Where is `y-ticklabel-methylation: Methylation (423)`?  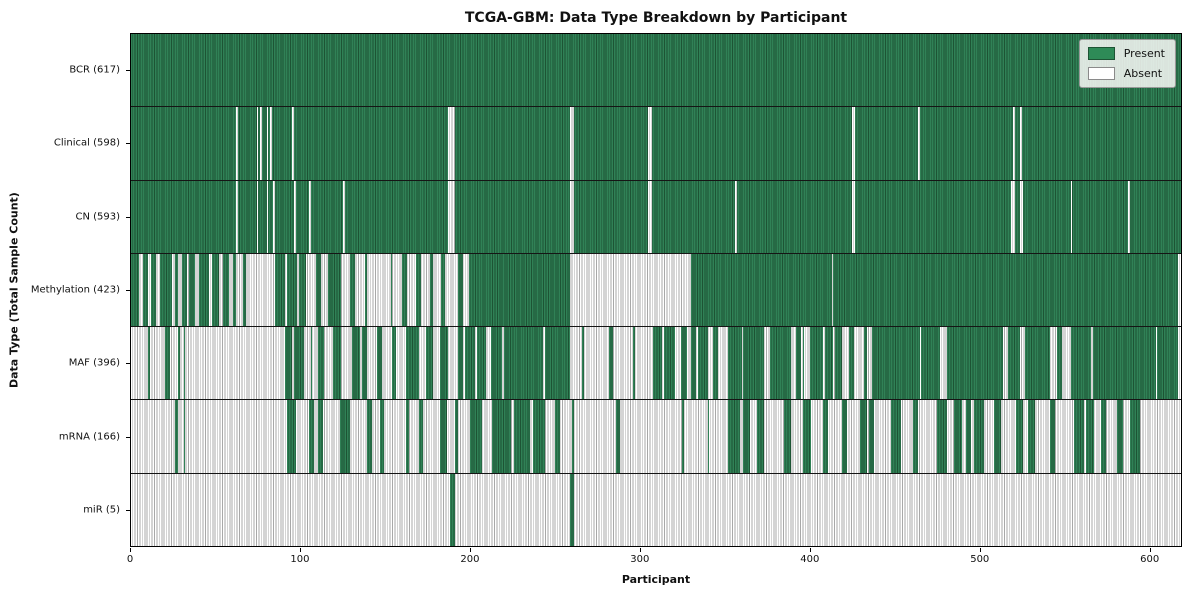 y-ticklabel-methylation: Methylation (423) is located at coordinates (75, 290).